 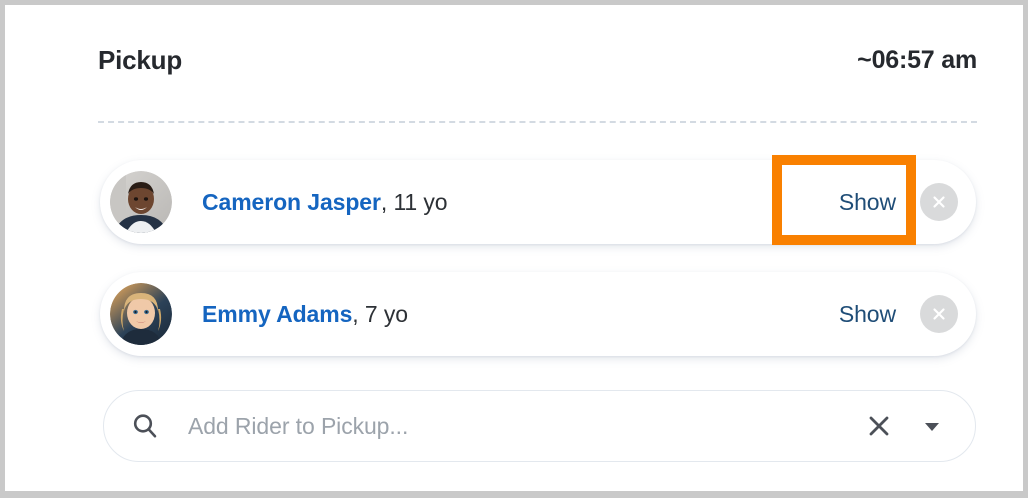 What do you see at coordinates (537, 60) in the screenshot?
I see `panel-header: Pickup ~06:57 am` at bounding box center [537, 60].